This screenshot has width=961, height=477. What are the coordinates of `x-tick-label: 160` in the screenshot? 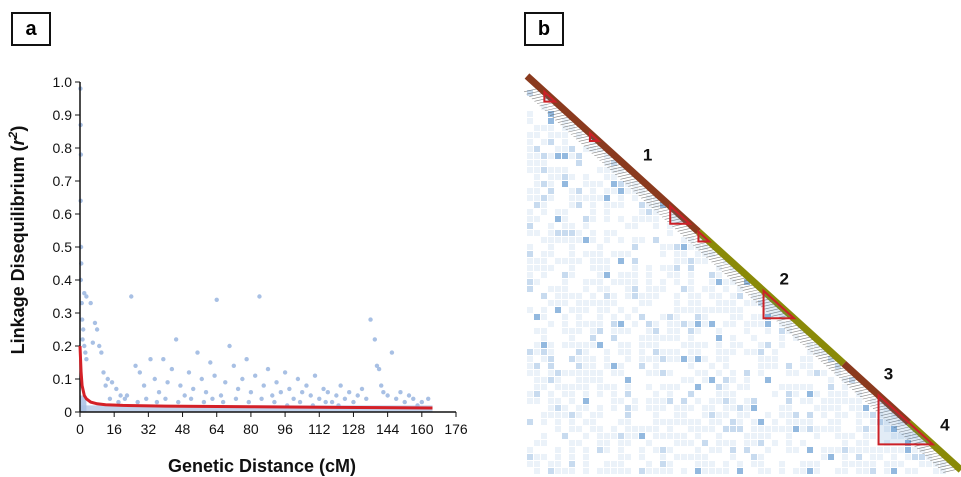 It's located at (422, 429).